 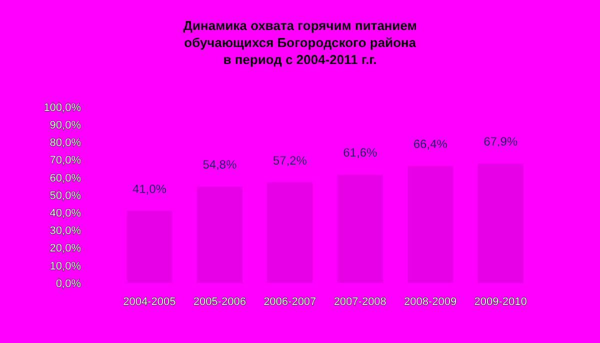 I want to click on data-label: 66,4%, so click(x=430, y=144).